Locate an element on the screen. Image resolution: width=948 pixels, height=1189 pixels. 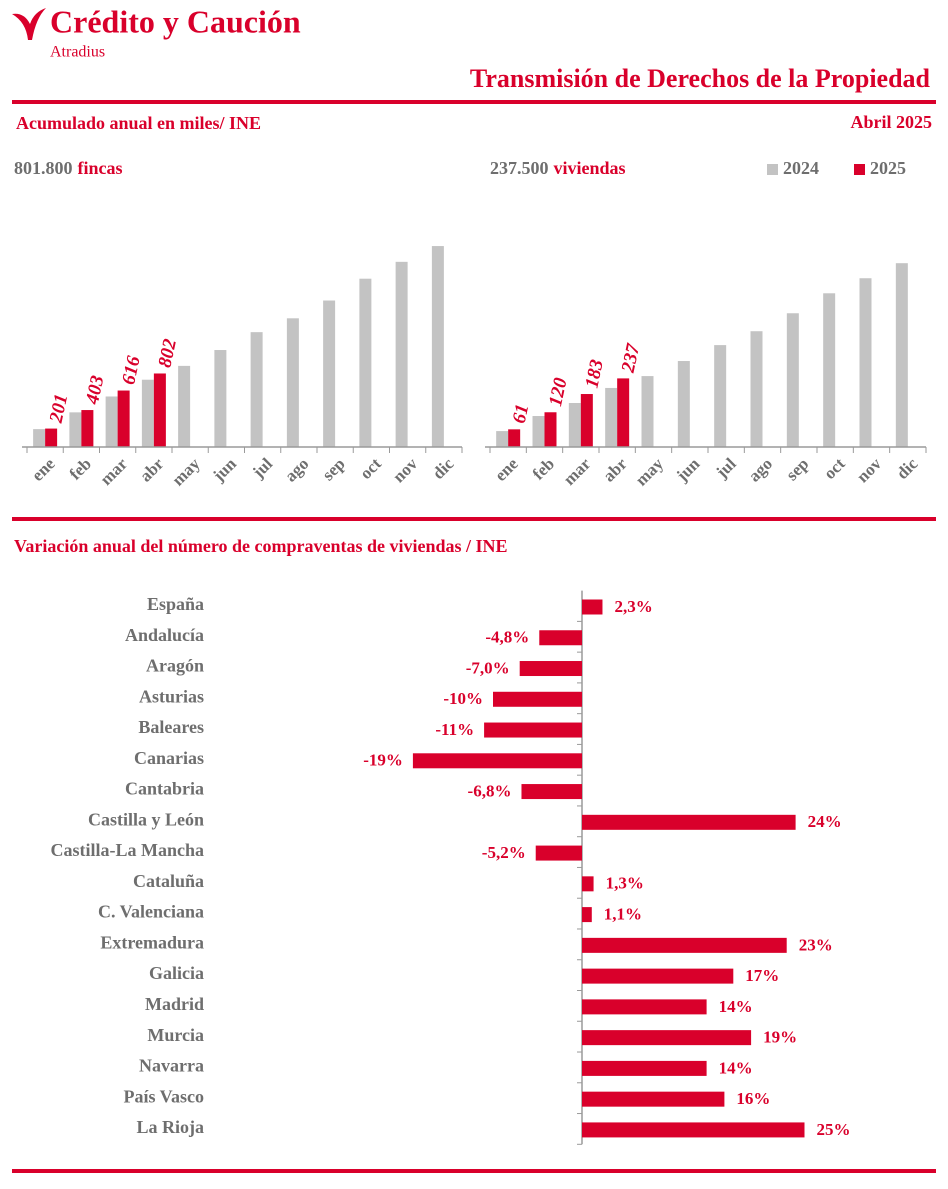
data-label: 17% is located at coordinates (762, 975).